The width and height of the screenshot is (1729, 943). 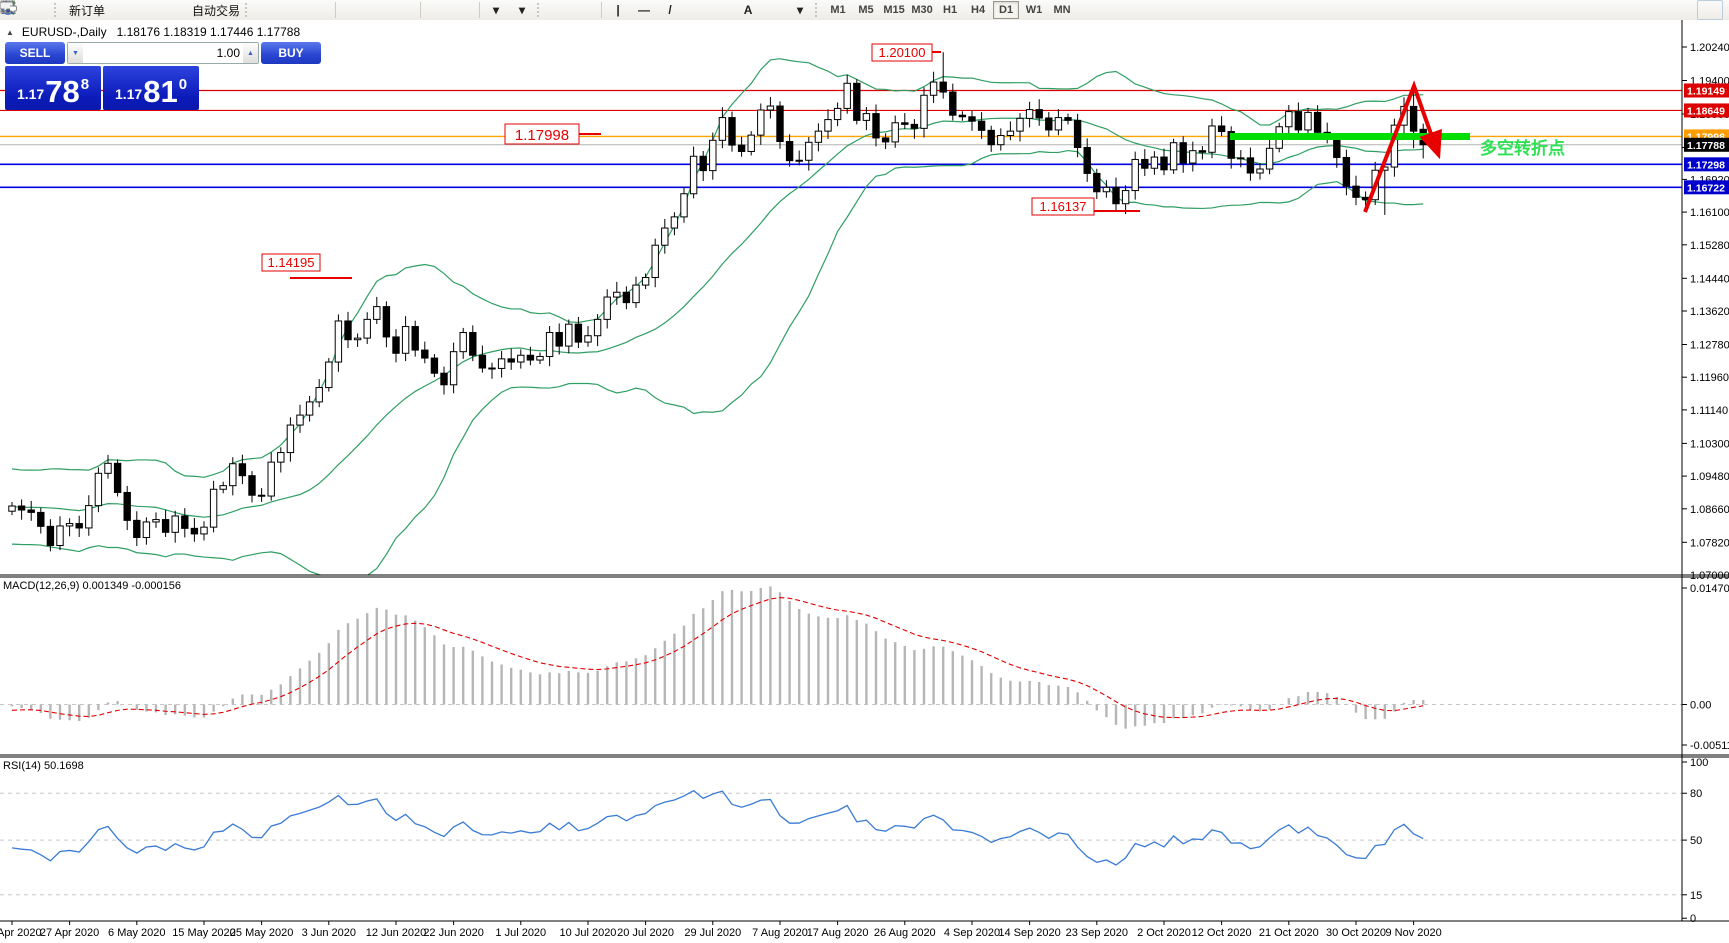 I want to click on tile-windows-icon, so click(x=208, y=10).